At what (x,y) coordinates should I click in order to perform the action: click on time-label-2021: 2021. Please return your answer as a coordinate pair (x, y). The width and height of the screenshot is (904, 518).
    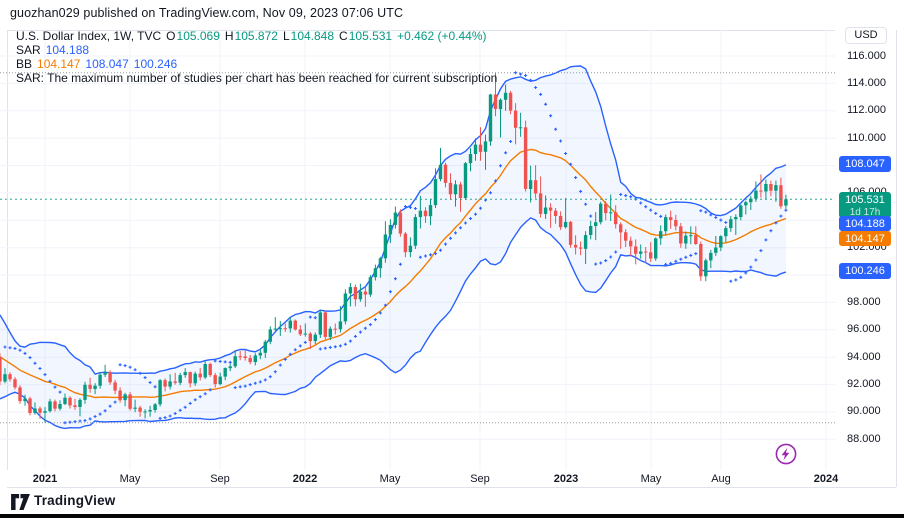
    Looking at the image, I should click on (45, 479).